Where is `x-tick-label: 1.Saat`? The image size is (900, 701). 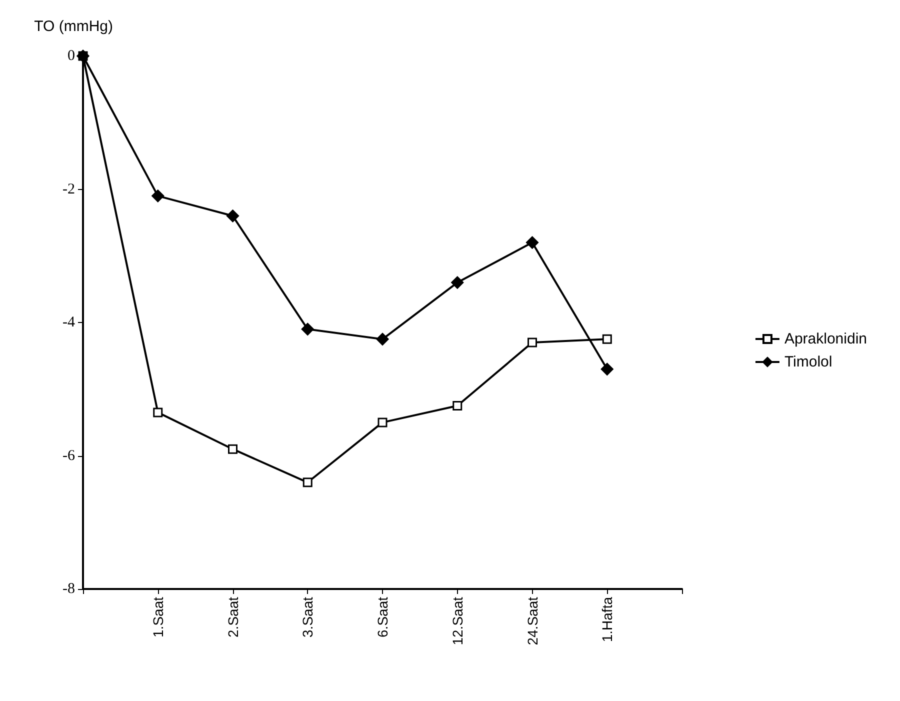 x-tick-label: 1.Saat is located at coordinates (158, 617).